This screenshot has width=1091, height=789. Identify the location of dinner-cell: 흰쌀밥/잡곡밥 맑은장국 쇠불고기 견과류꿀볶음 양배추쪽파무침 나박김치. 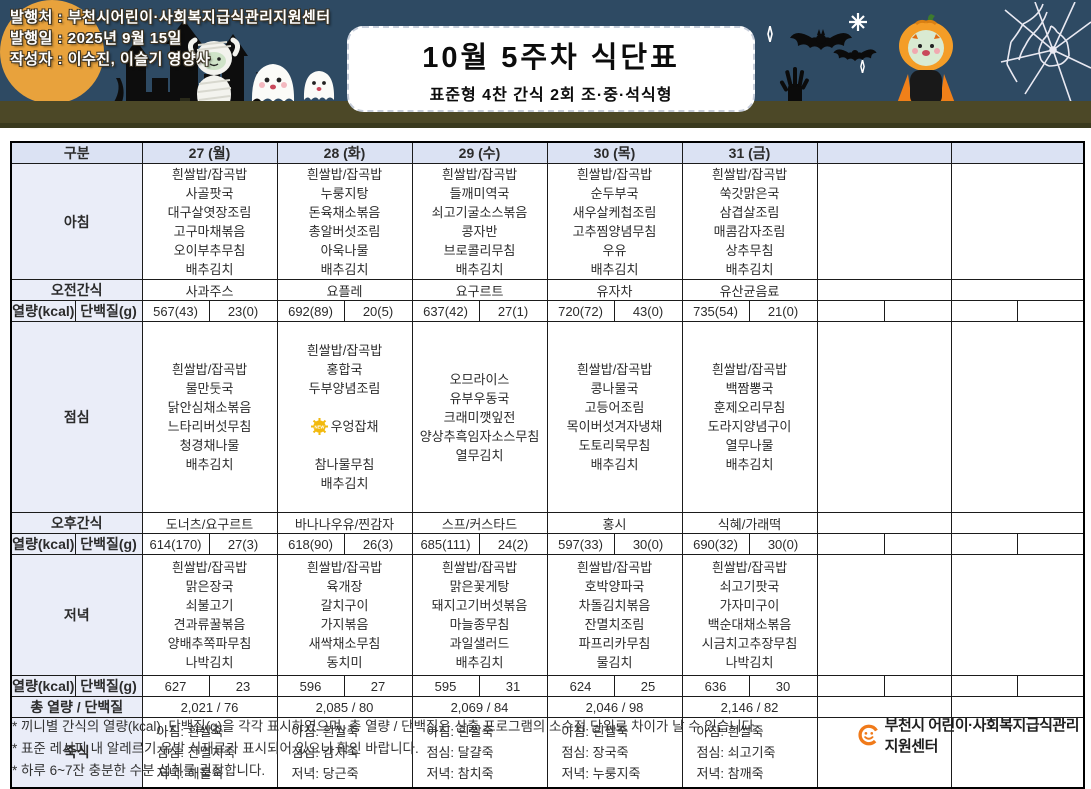
(209, 615).